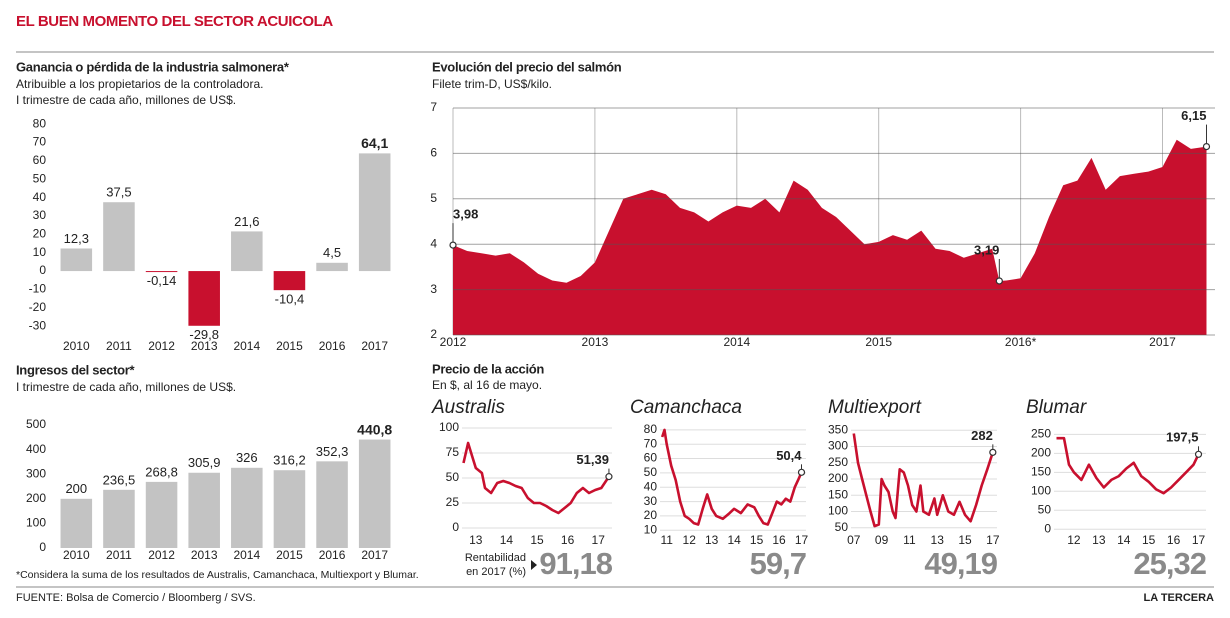  I want to click on value-label: 51,39, so click(592, 459).